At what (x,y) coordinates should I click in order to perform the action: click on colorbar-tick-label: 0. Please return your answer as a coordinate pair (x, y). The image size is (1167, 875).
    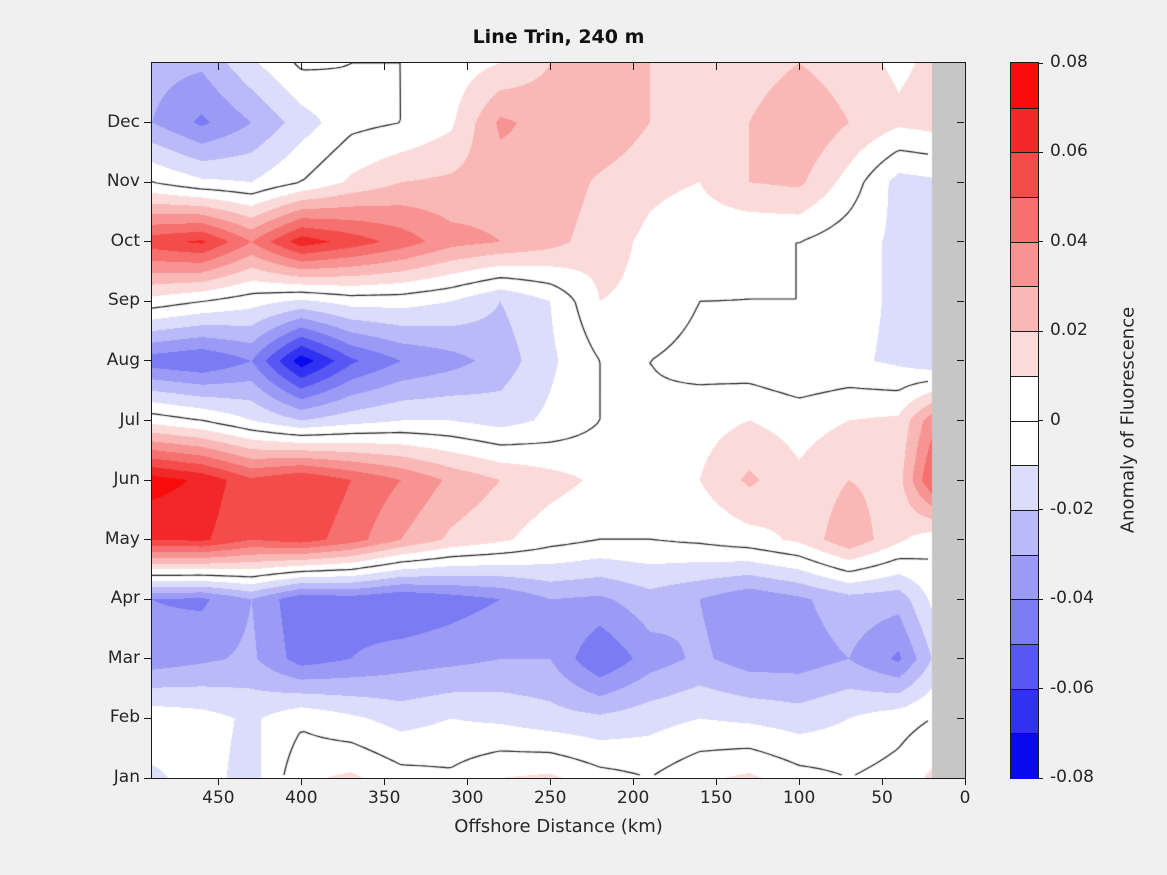
    Looking at the image, I should click on (1055, 419).